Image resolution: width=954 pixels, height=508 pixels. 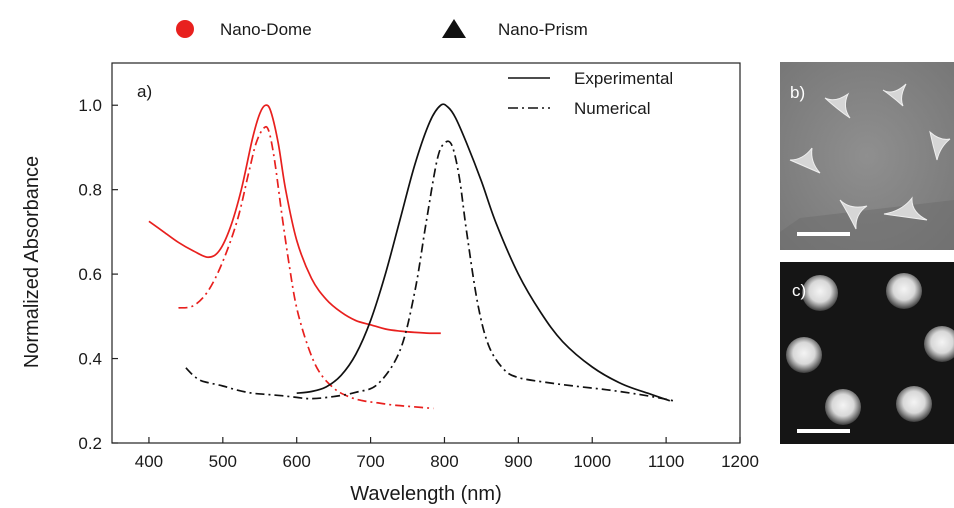 I want to click on legend-numerical-label: Numerical, so click(x=612, y=108).